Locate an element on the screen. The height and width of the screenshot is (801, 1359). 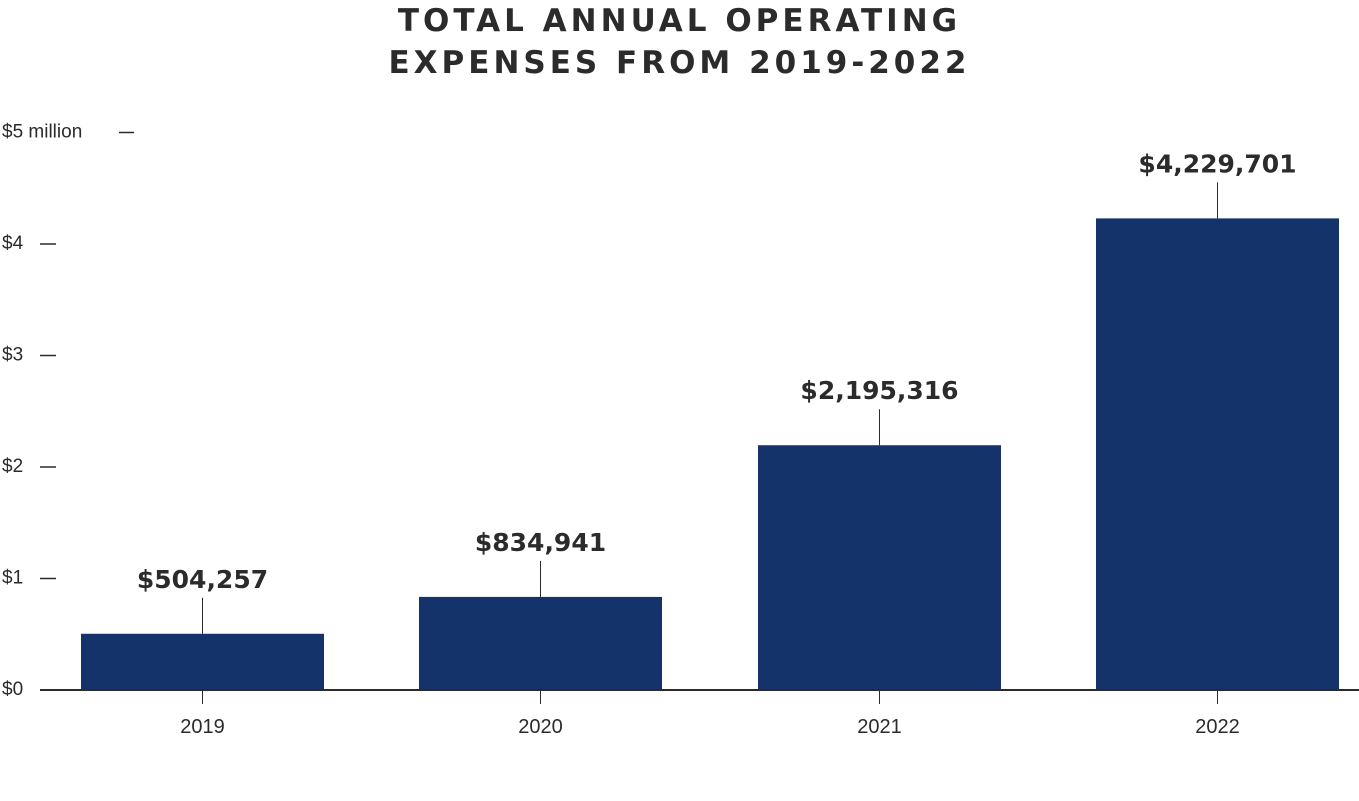
bar-2019 is located at coordinates (202, 661).